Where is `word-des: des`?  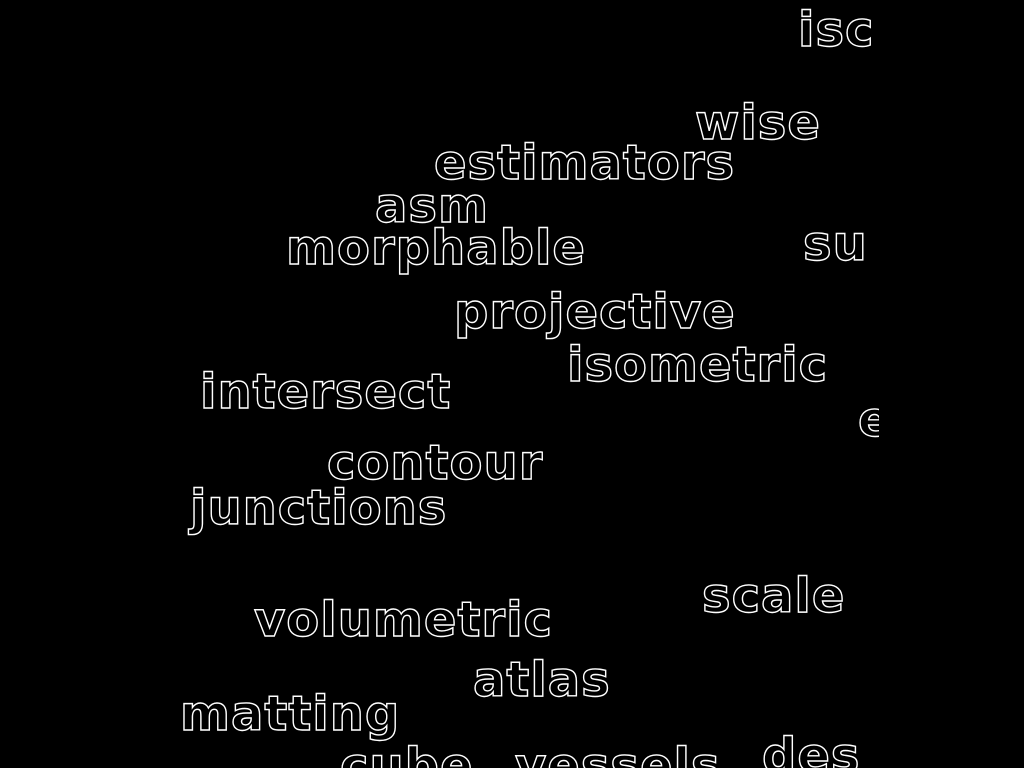
word-des: des is located at coordinates (811, 748).